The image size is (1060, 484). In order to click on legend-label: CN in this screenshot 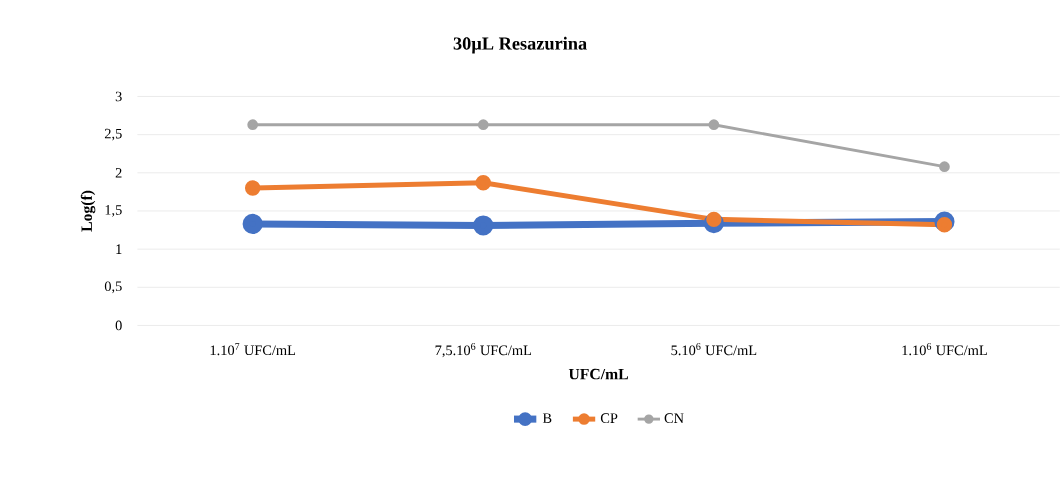, I will do `click(674, 418)`.